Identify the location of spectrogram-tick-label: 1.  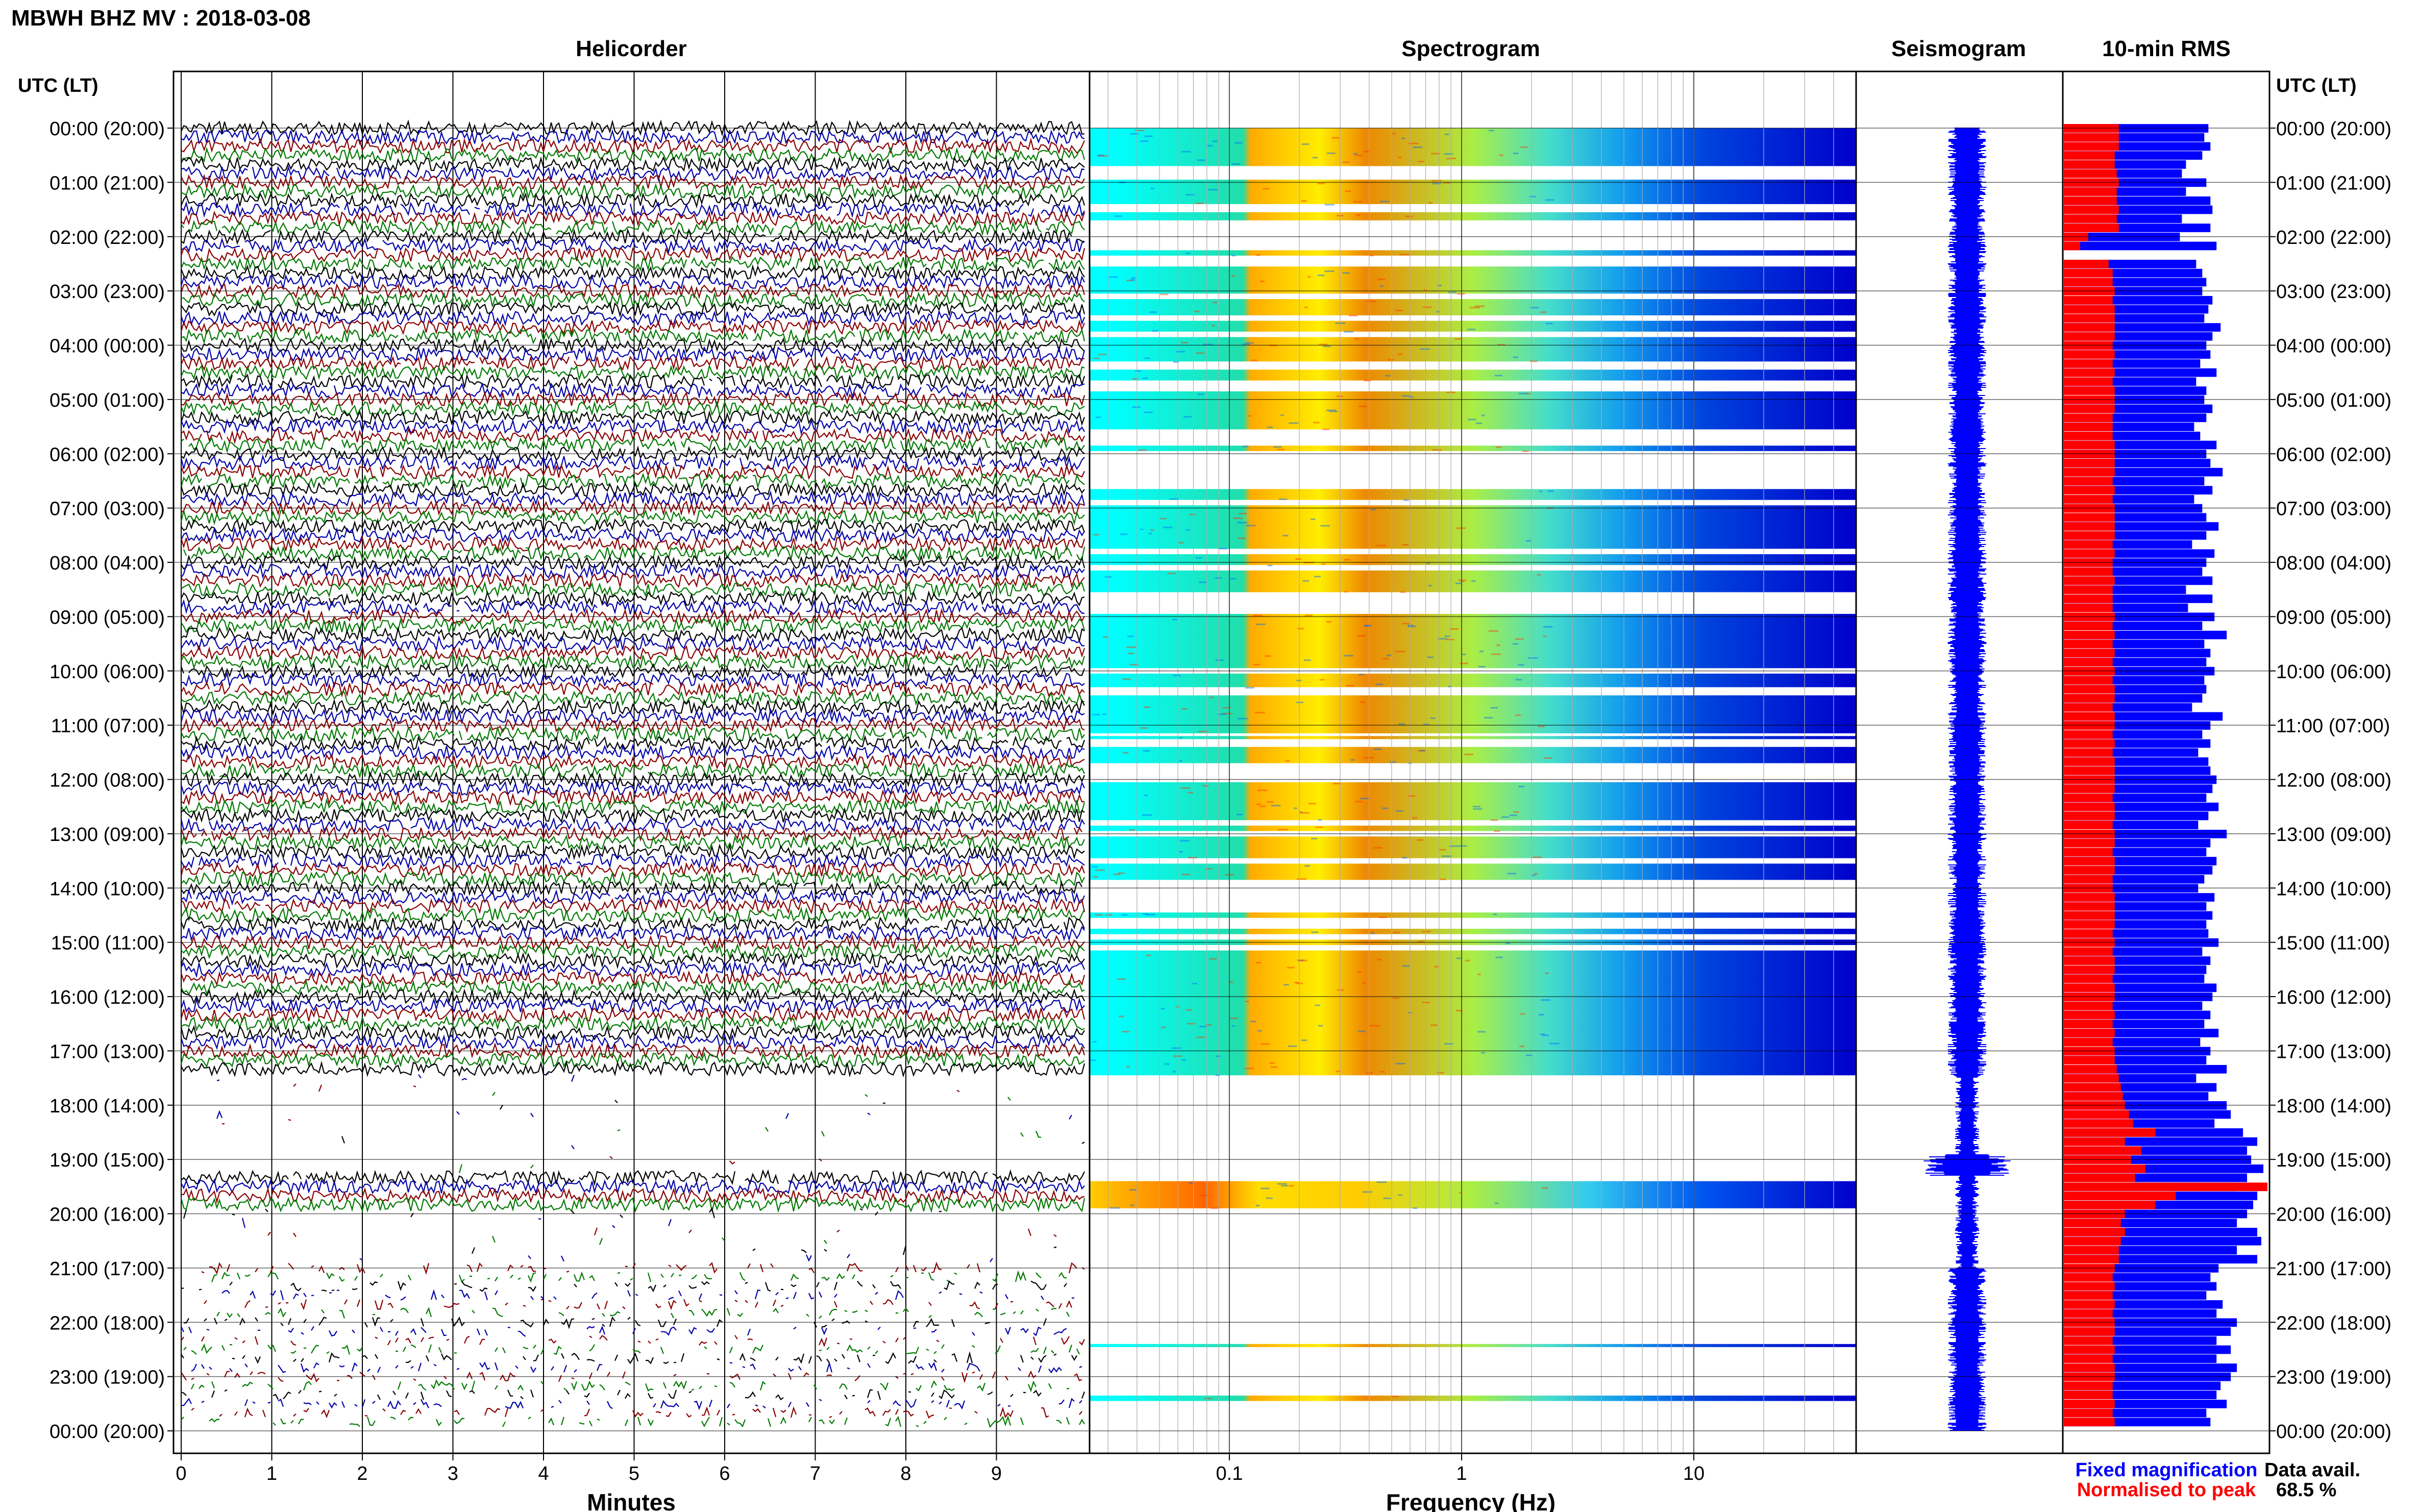
(1461, 1473).